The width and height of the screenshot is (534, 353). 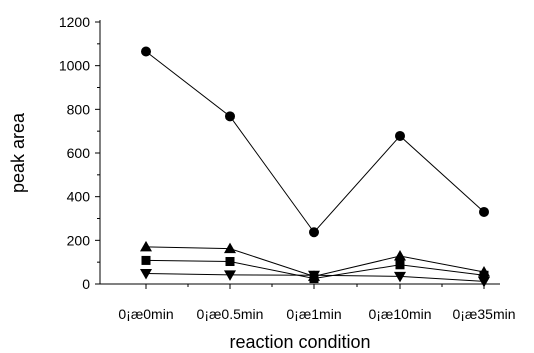 I want to click on y-axis-title: peak area, so click(x=18, y=152).